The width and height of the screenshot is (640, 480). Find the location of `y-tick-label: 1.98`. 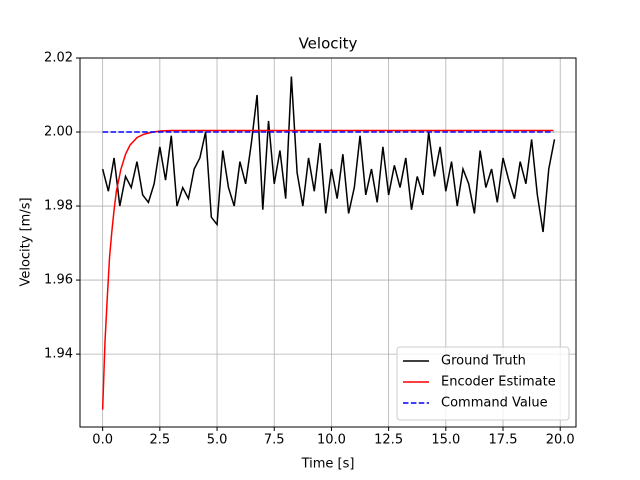

y-tick-label: 1.98 is located at coordinates (58, 206).